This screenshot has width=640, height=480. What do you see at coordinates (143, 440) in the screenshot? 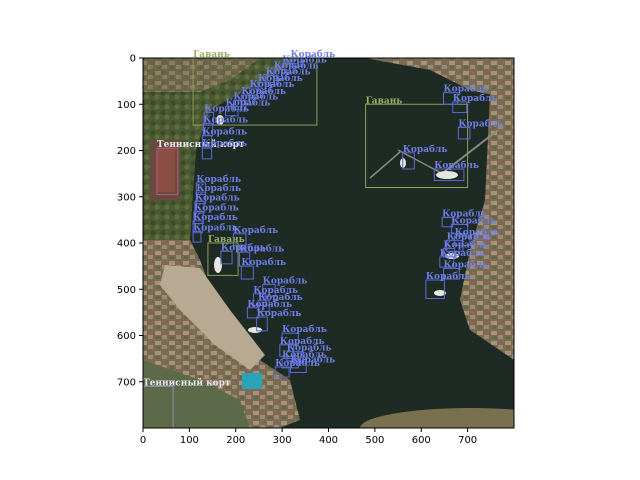
I see `x-tick-label: 0` at bounding box center [143, 440].